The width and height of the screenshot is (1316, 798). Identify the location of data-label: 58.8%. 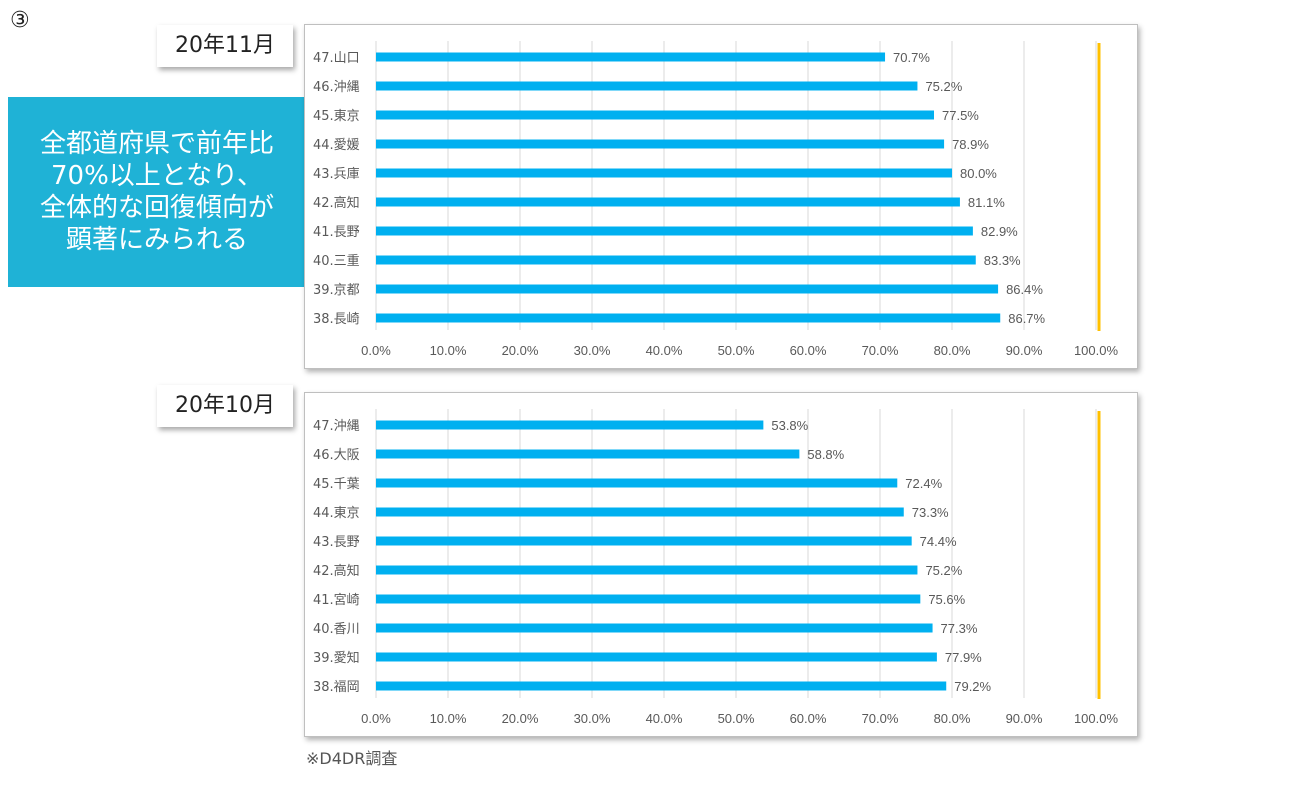
(825, 454).